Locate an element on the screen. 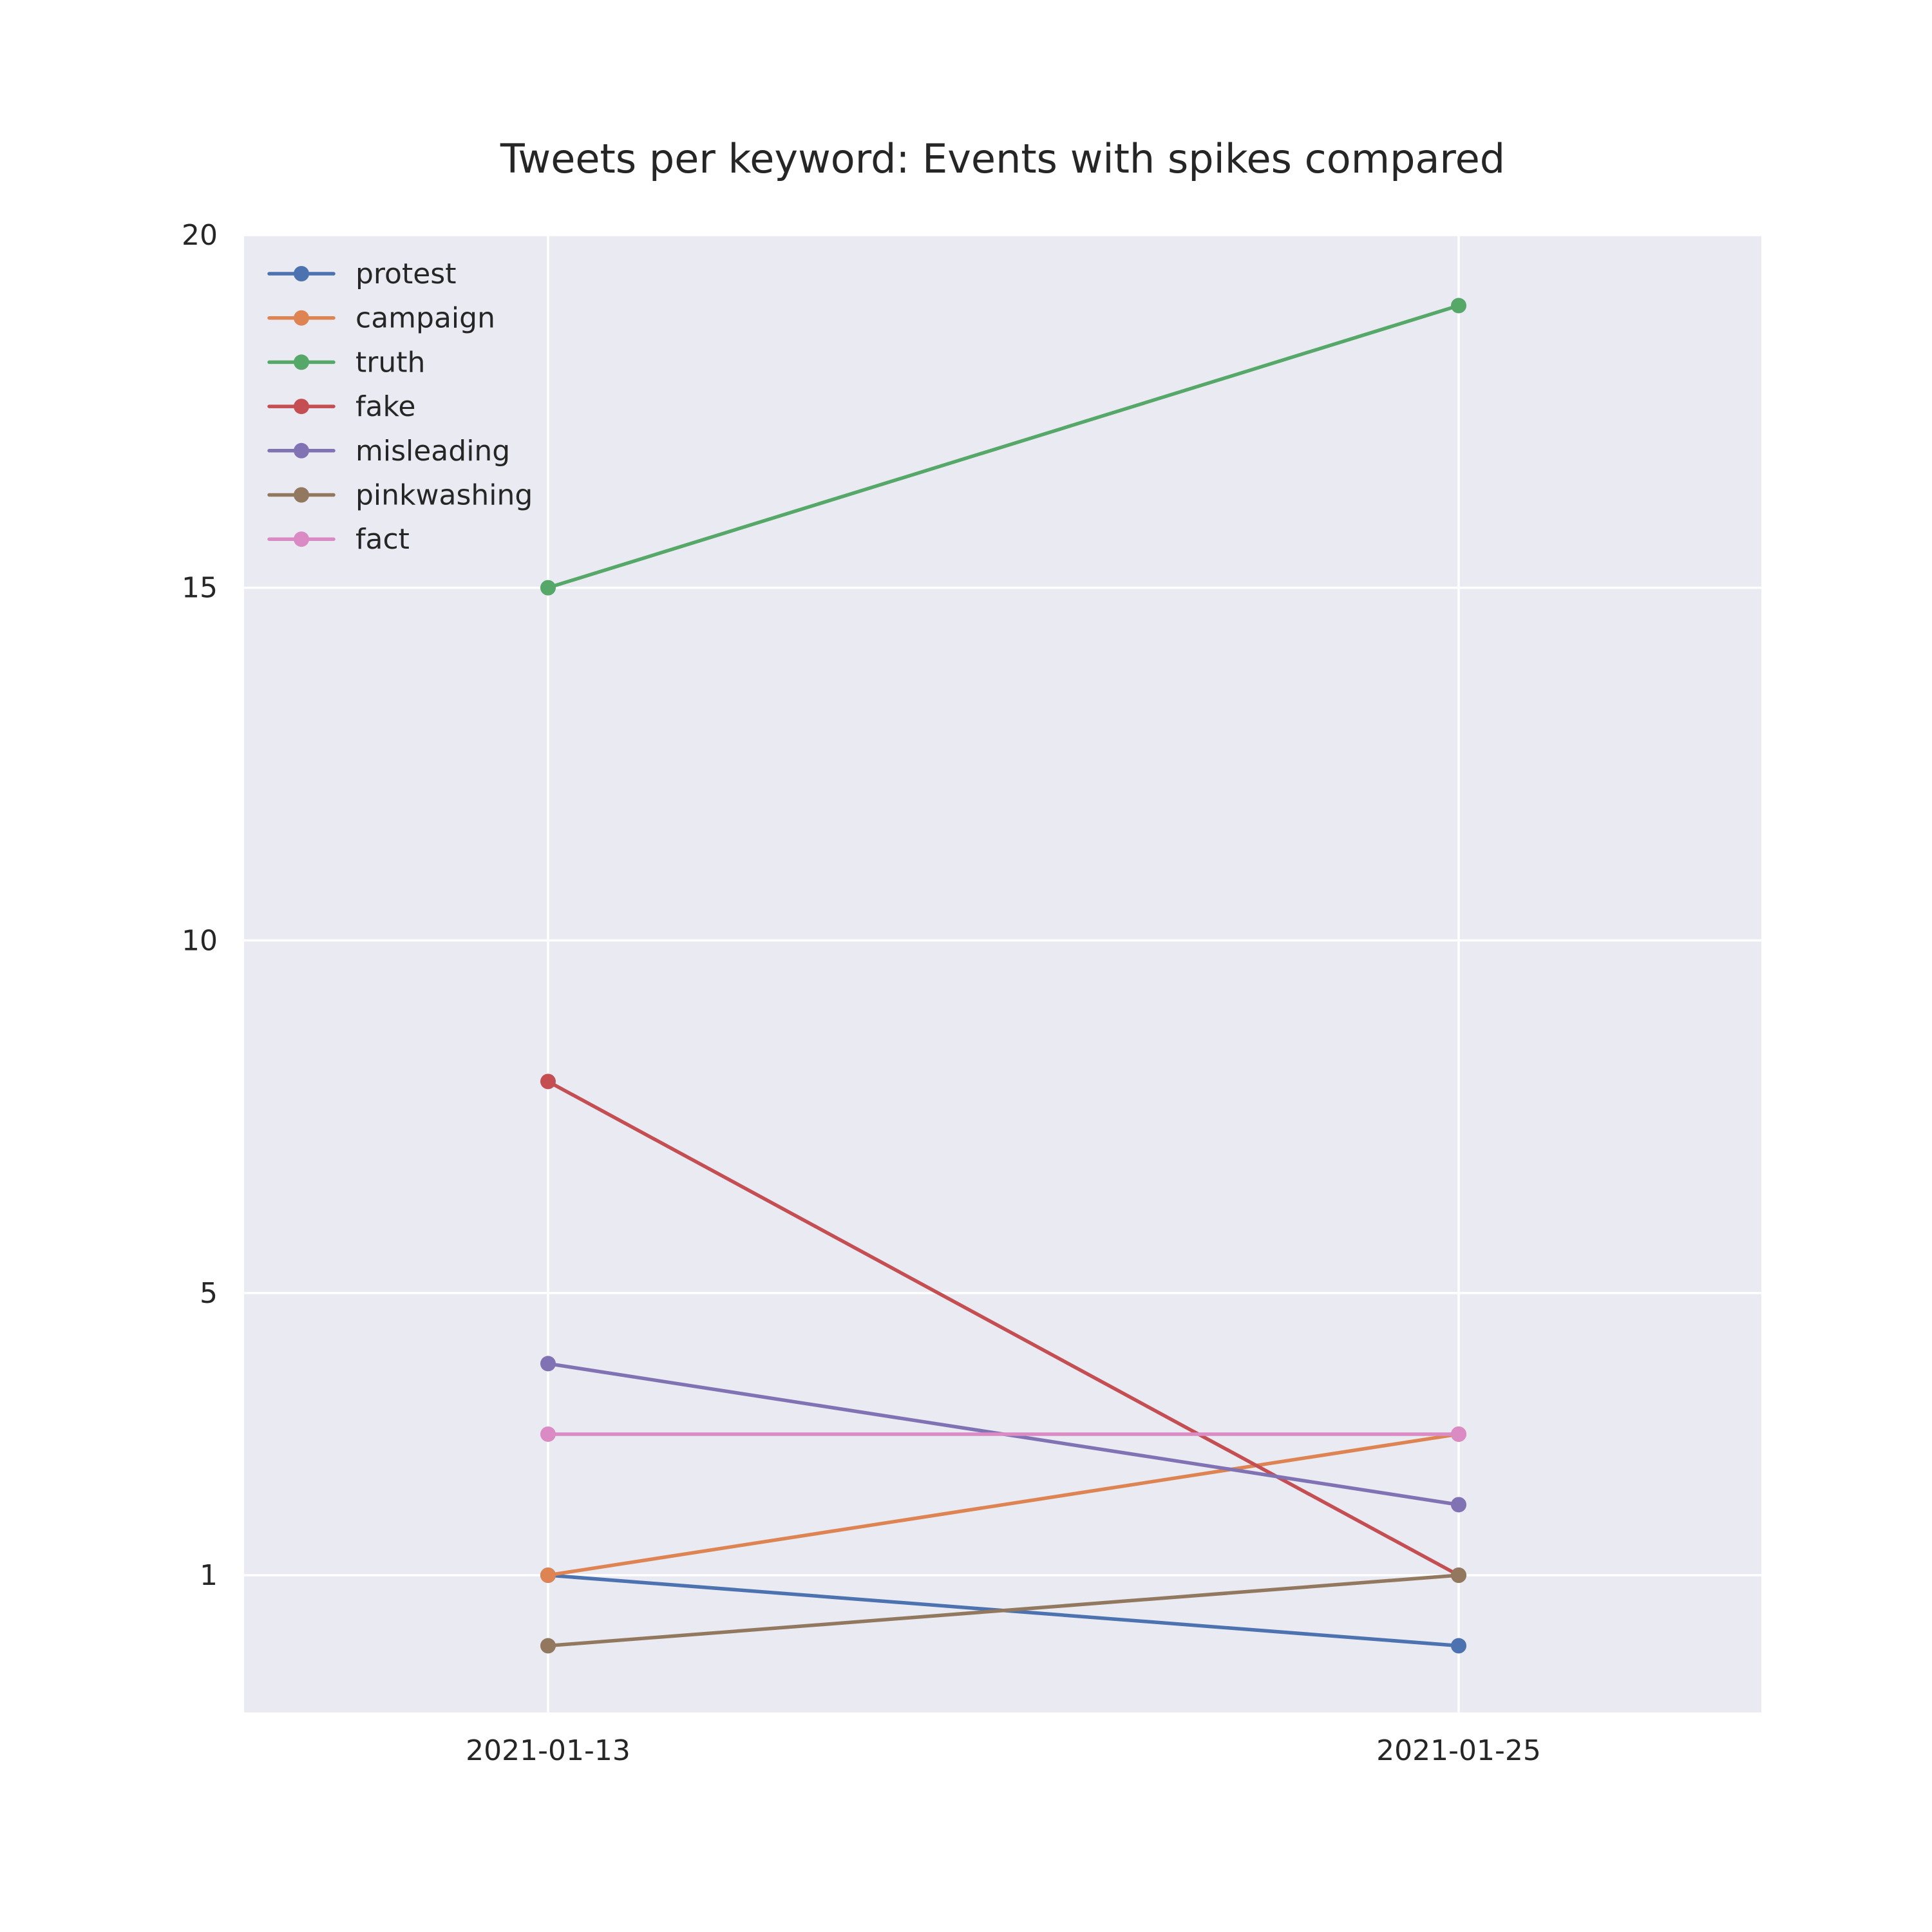 Image resolution: width=1932 pixels, height=1932 pixels. legend-label: fake is located at coordinates (385, 406).